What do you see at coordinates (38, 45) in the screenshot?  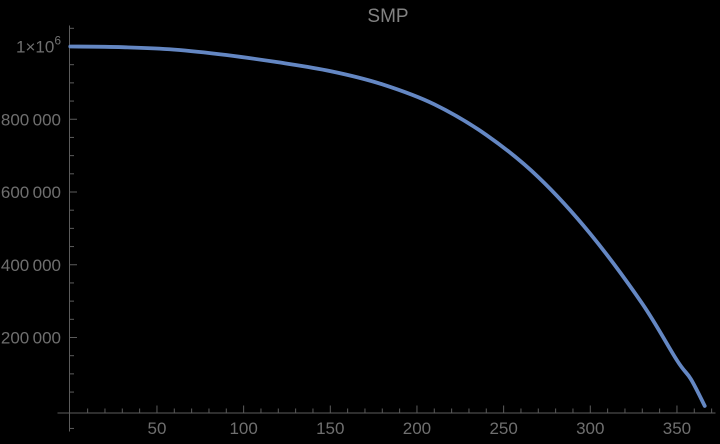 I see `y-tick-label: 1×10⁶` at bounding box center [38, 45].